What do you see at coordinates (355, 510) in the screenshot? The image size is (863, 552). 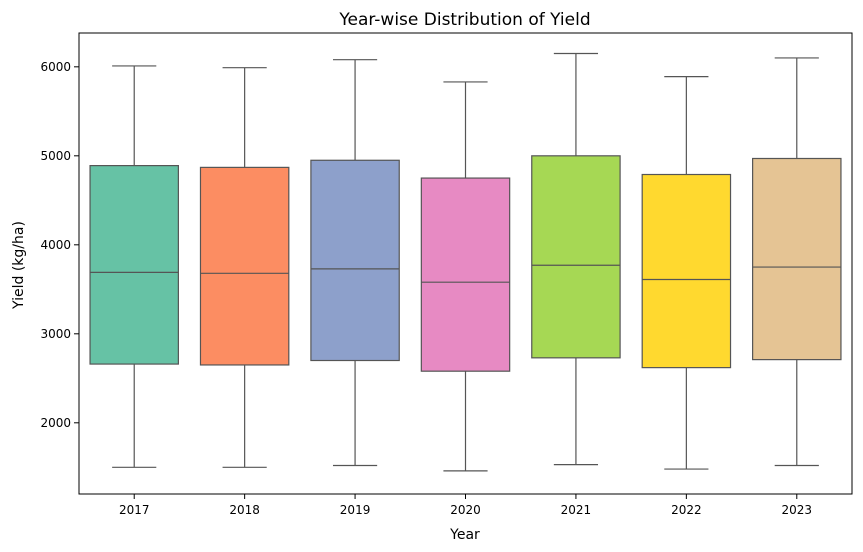 I see `x-tick-label: 2019` at bounding box center [355, 510].